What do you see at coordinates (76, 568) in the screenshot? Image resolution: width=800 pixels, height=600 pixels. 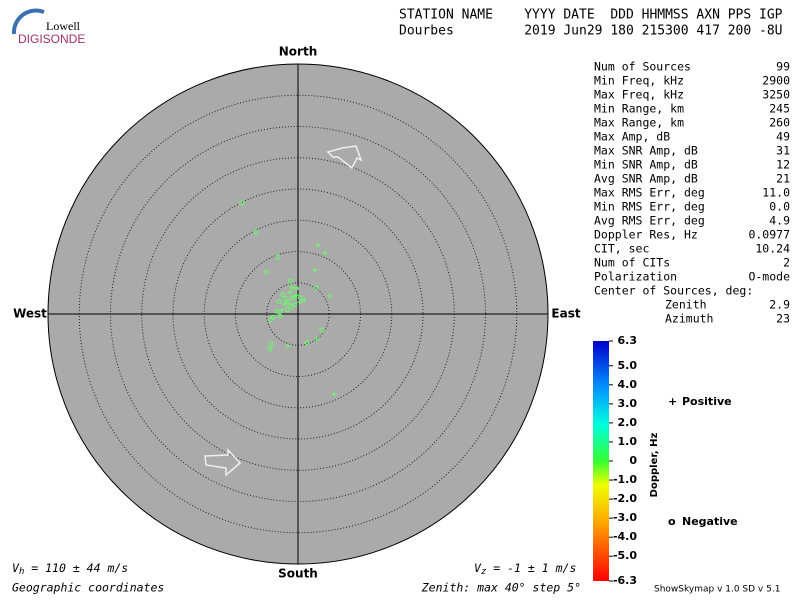 I see `vh-text: = 110 ± 44 m/s` at bounding box center [76, 568].